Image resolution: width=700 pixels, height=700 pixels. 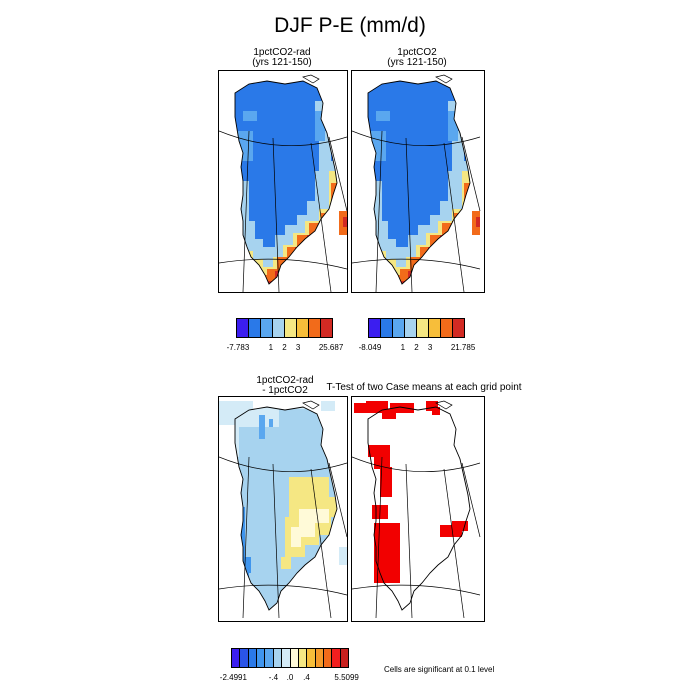 I want to click on colorbar-tick-label: 25.687, so click(x=331, y=347).